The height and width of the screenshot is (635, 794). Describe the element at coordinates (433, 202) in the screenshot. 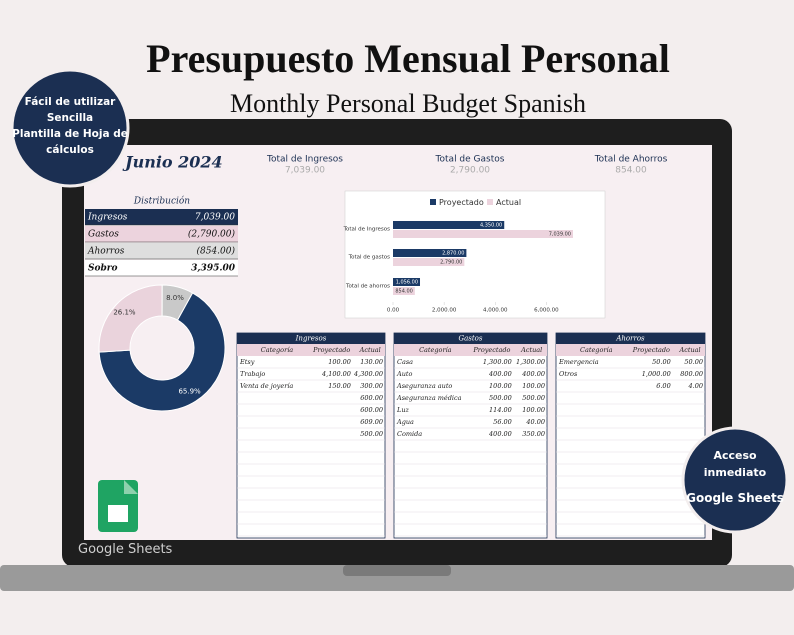

I see `legend-swatch` at that location.